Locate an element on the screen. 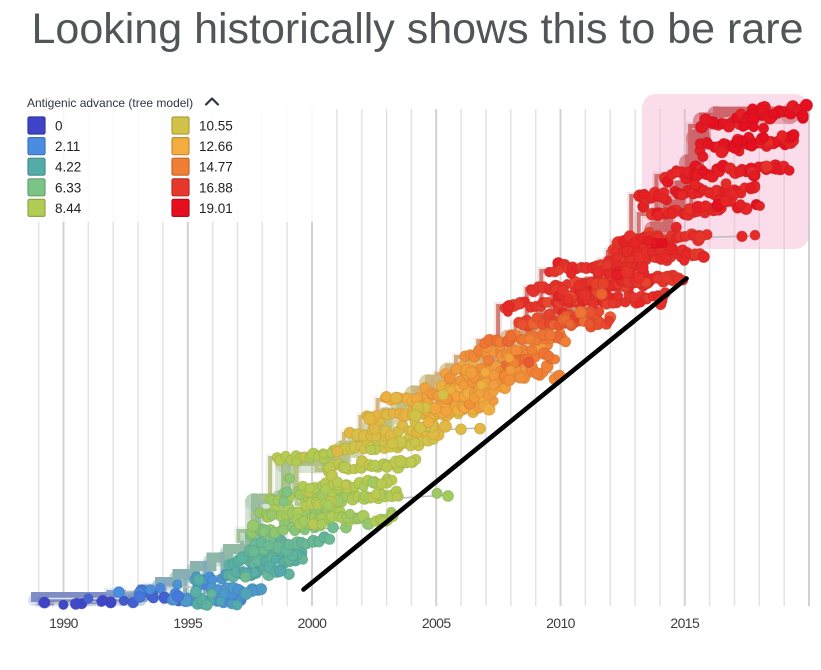 This screenshot has height=670, width=821. svg-text: 19.01 is located at coordinates (216, 208).